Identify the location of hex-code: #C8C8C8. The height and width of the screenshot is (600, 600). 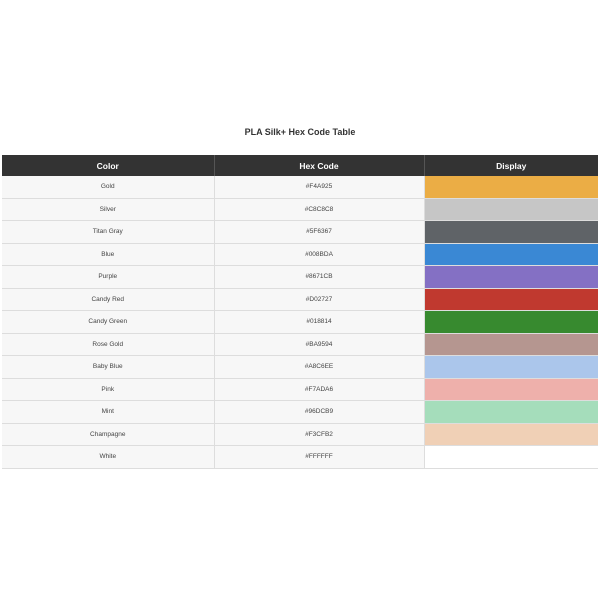
(319, 209).